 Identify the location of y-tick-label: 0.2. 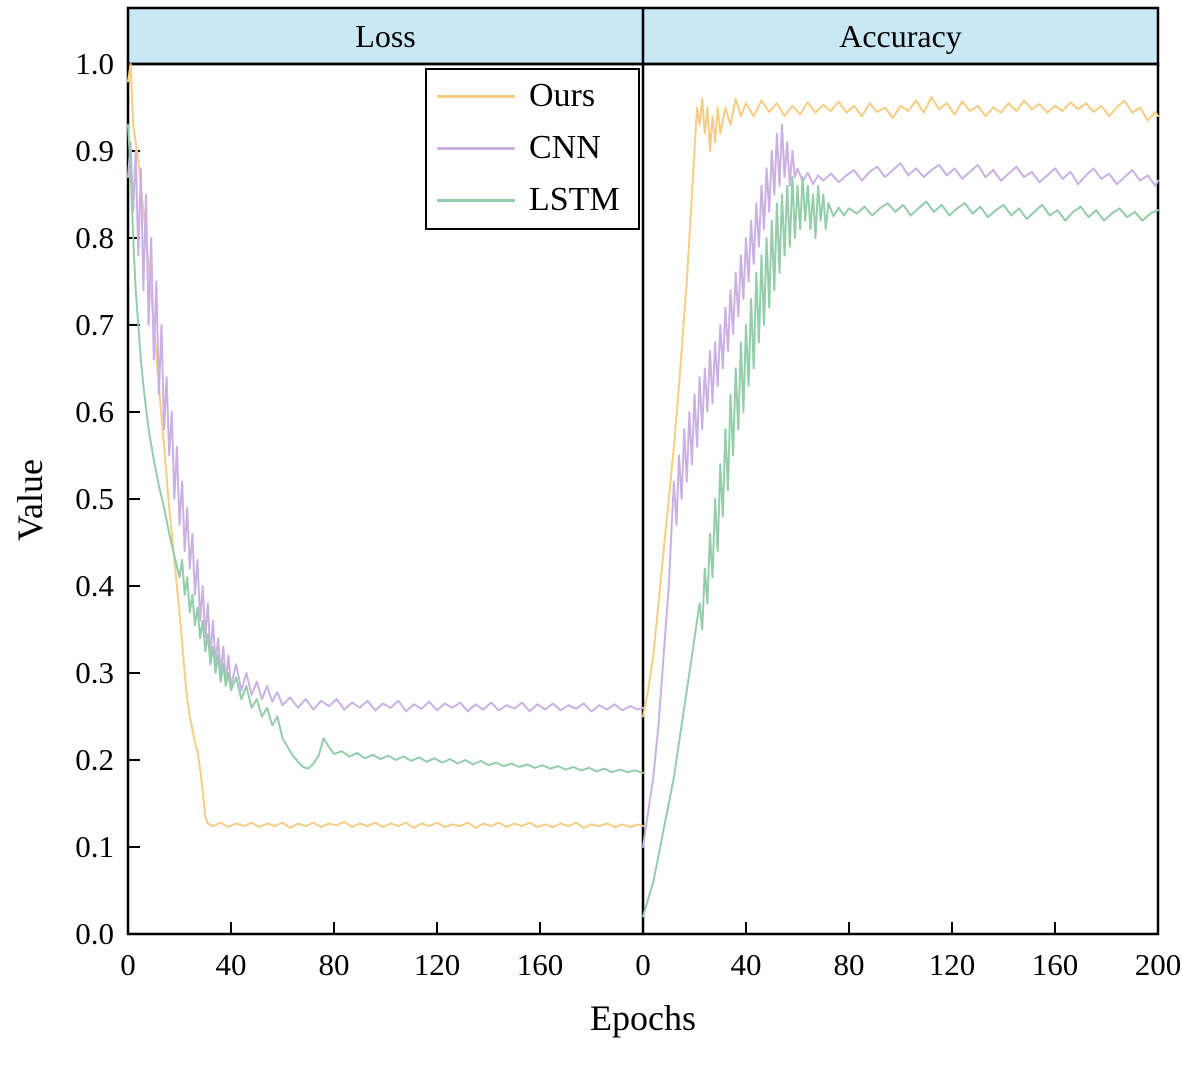
(94, 759).